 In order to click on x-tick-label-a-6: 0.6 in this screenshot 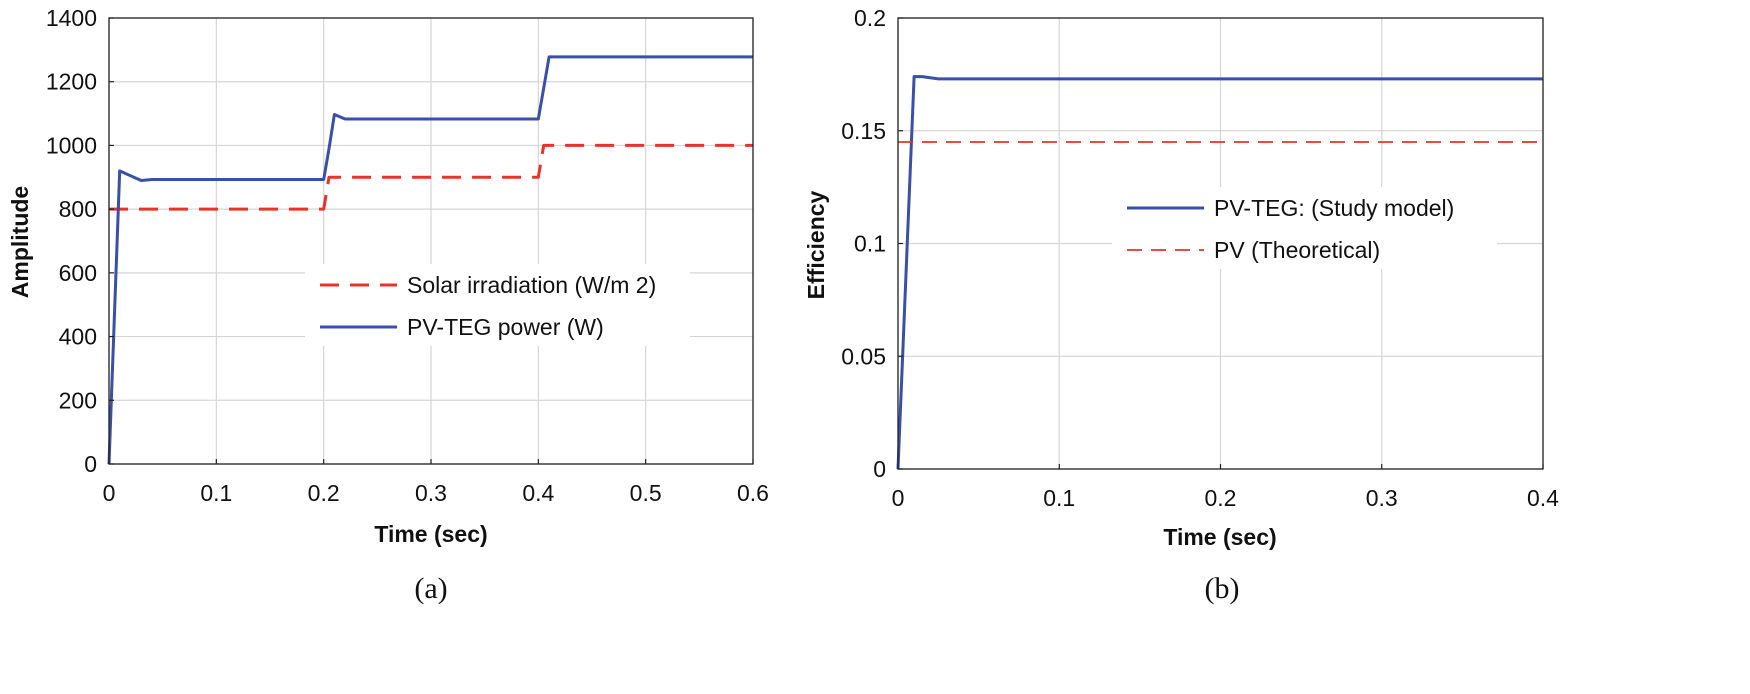, I will do `click(753, 493)`.